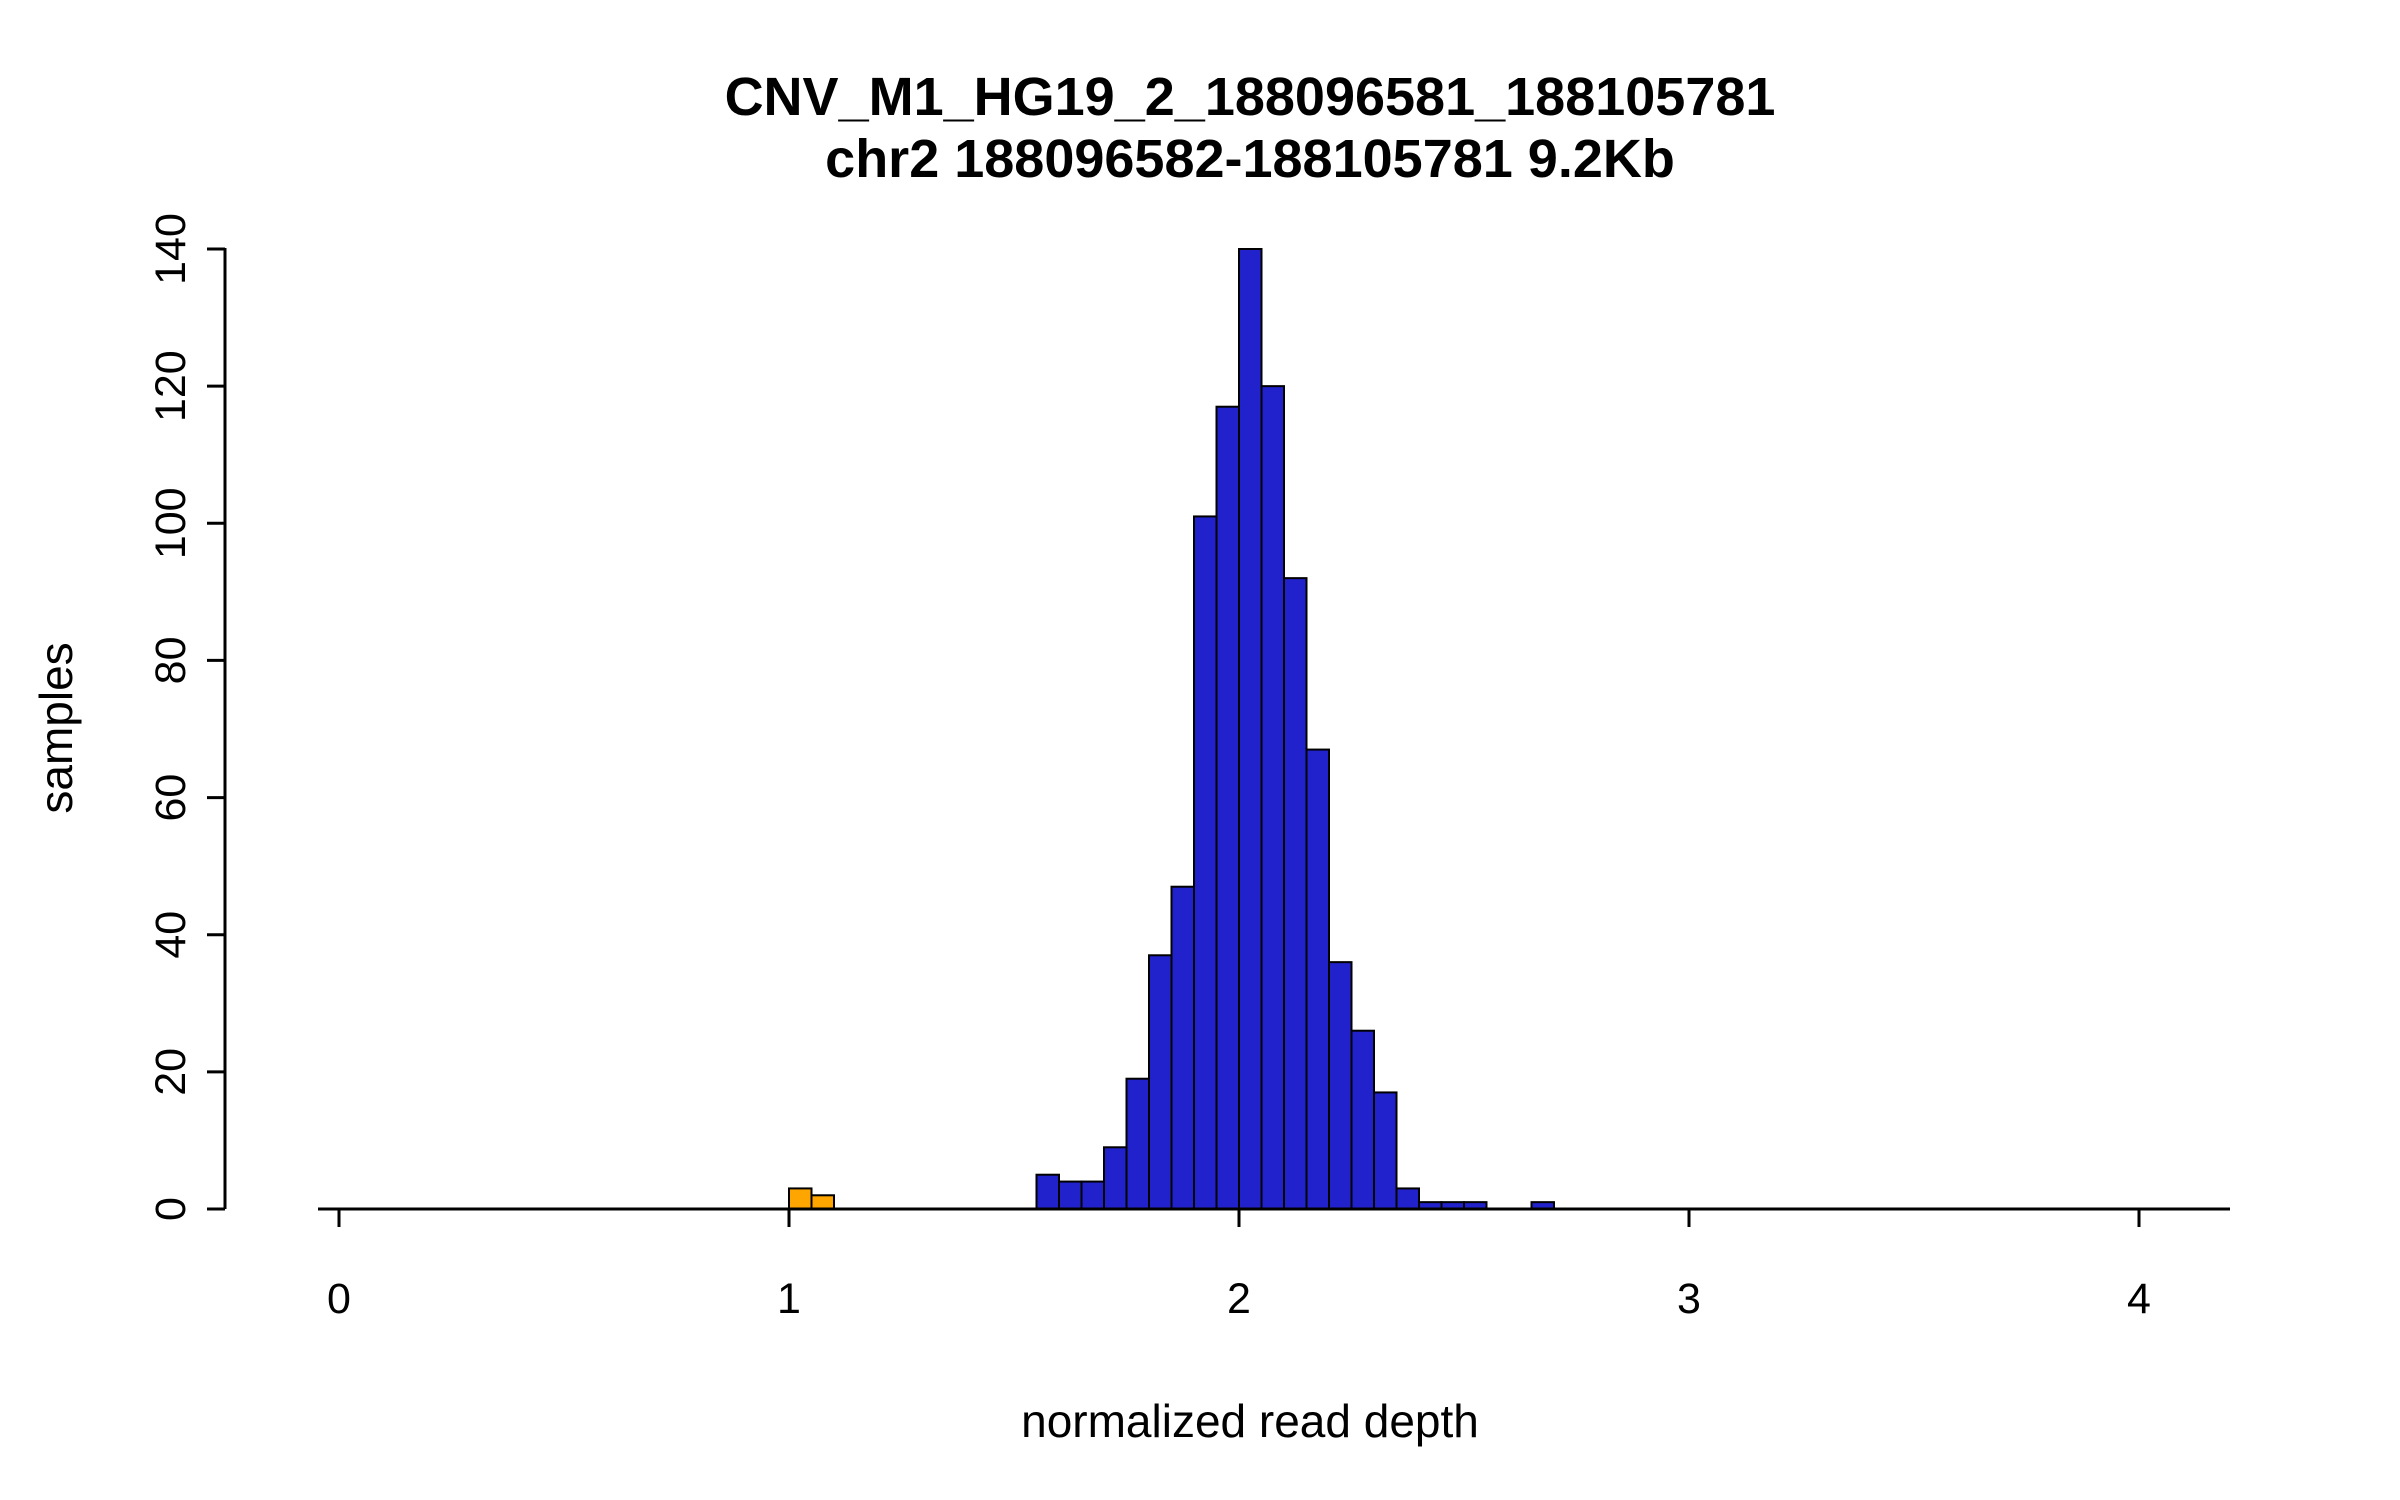  Describe the element at coordinates (171, 935) in the screenshot. I see `y-tick-label: 40` at that location.